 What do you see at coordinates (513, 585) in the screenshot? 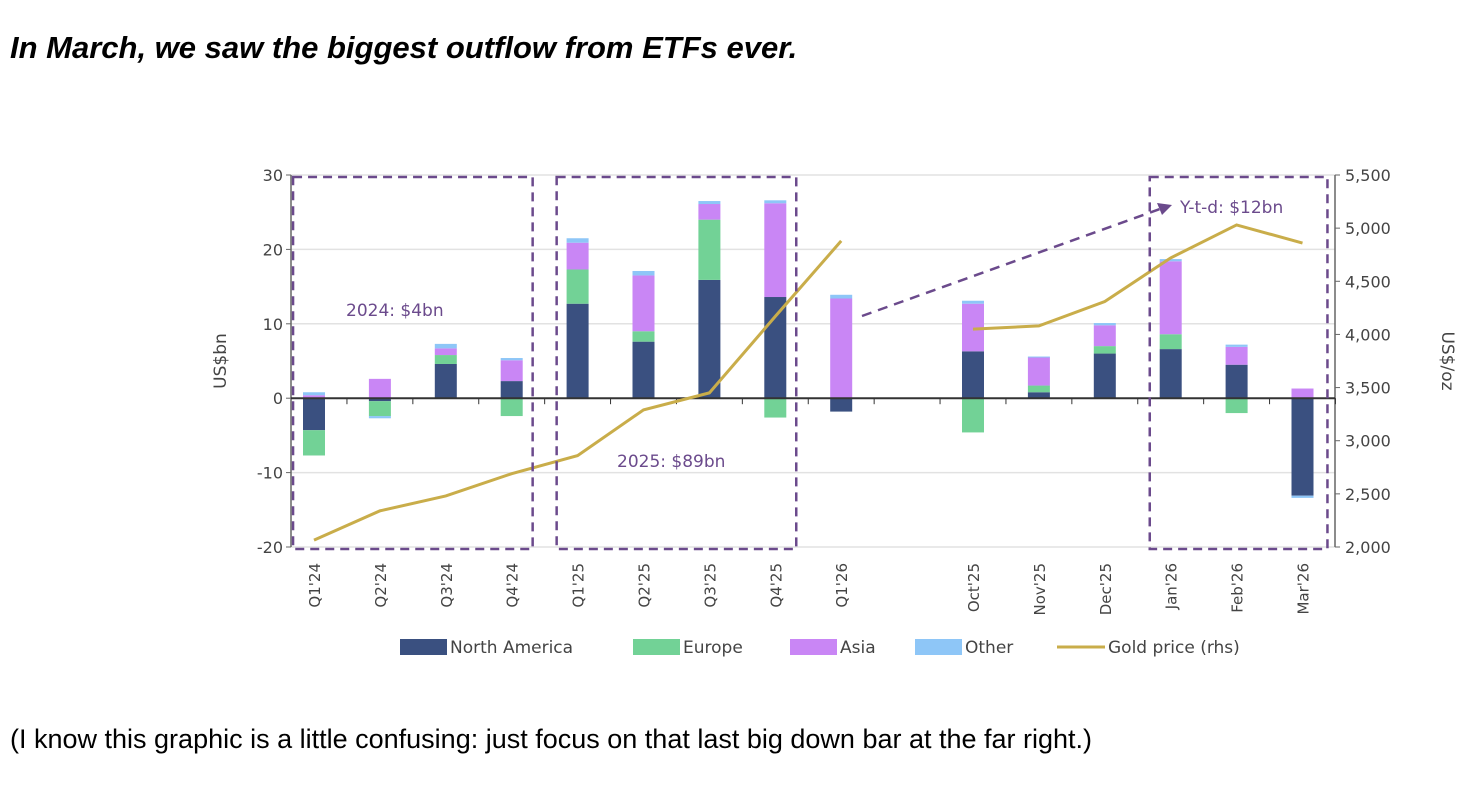
I see `x-tick-label: Q4'24` at bounding box center [513, 585].